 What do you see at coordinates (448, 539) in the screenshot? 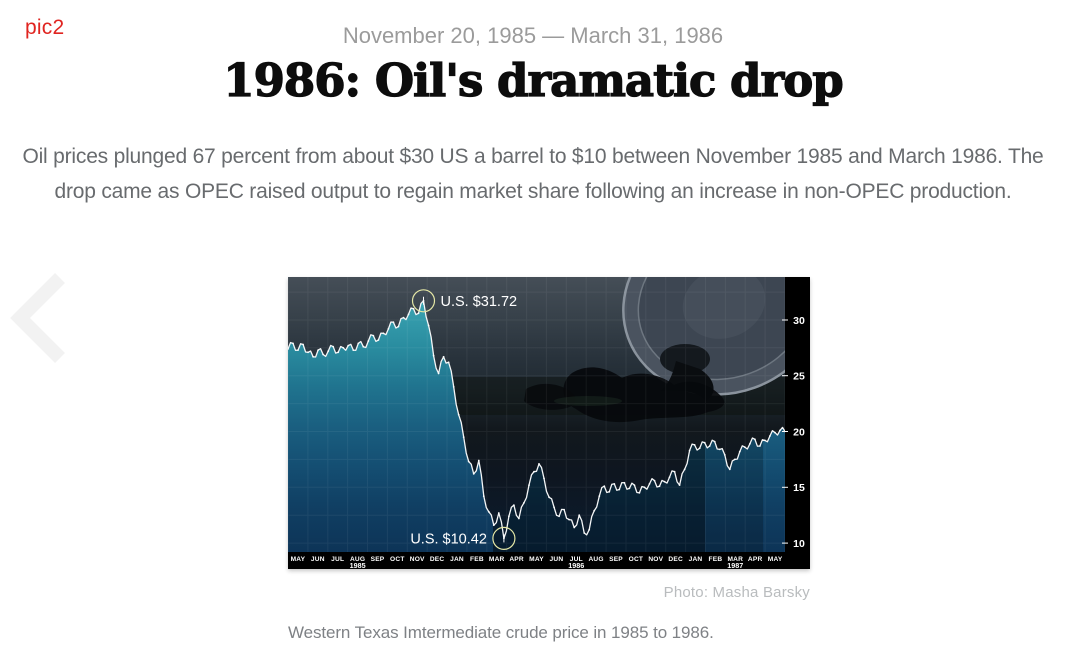
I see `svg-text: U.S. $10.42` at bounding box center [448, 539].